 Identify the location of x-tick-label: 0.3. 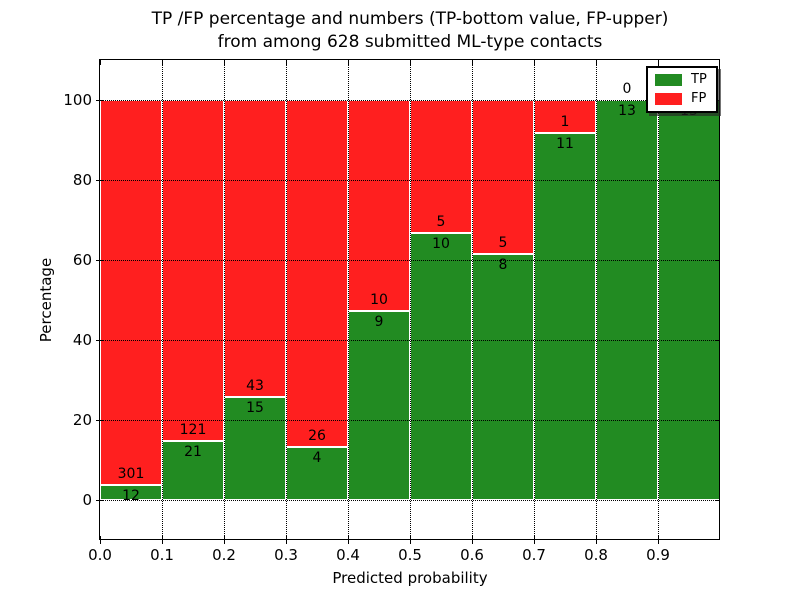
(286, 555).